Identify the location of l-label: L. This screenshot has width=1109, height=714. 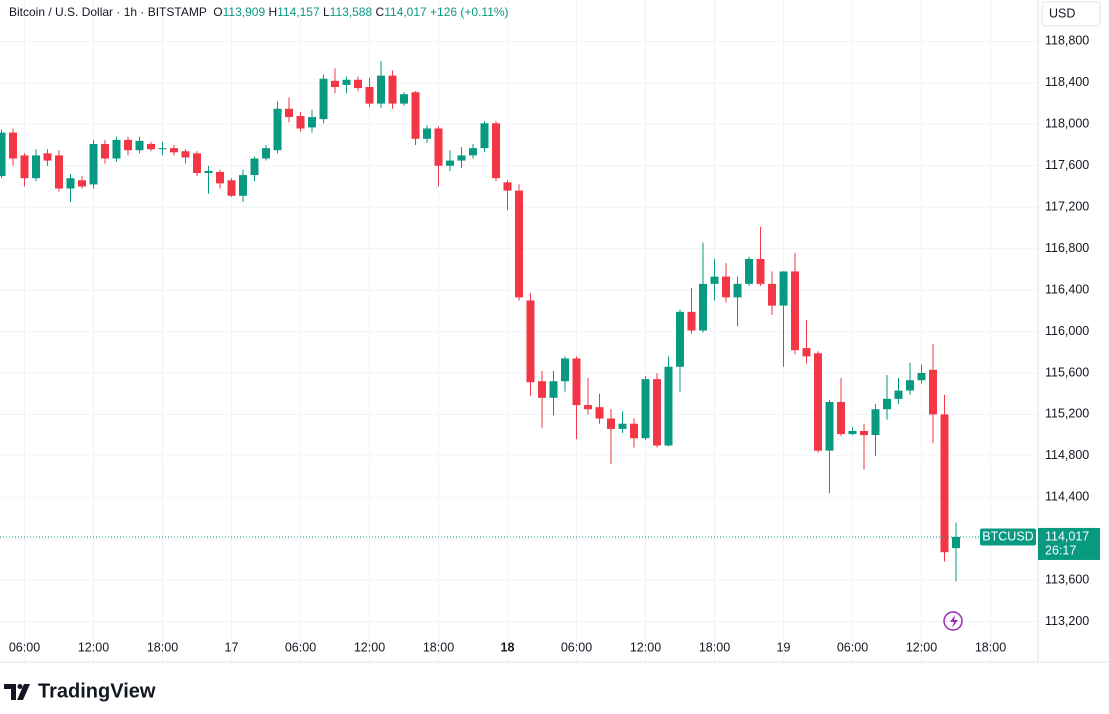
(326, 12).